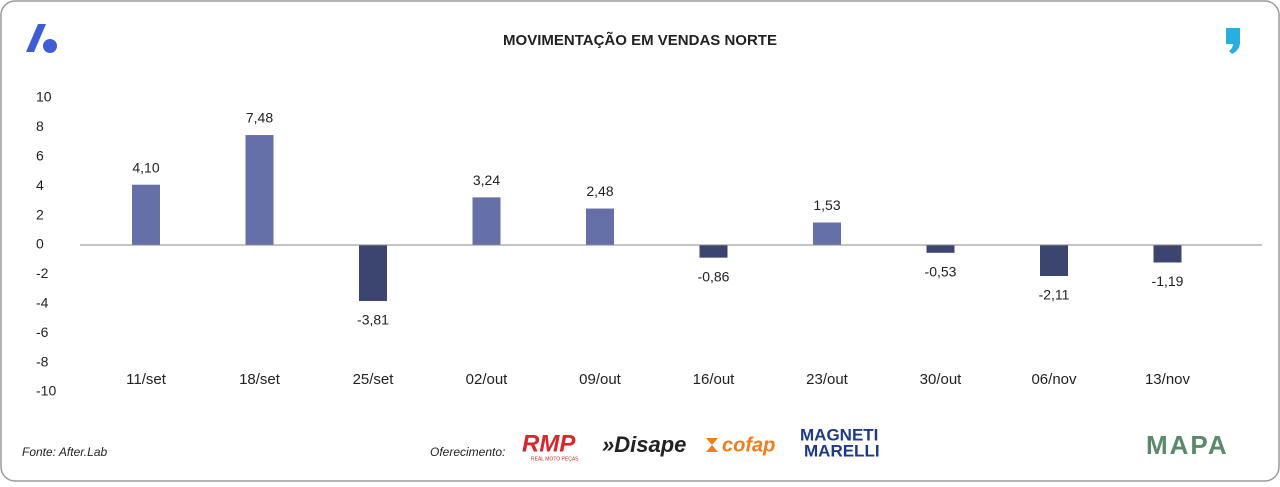 This screenshot has width=1280, height=487. Describe the element at coordinates (640, 40) in the screenshot. I see `chart-title: MOVIMENTAÇÃO EM VENDAS NORTE` at that location.